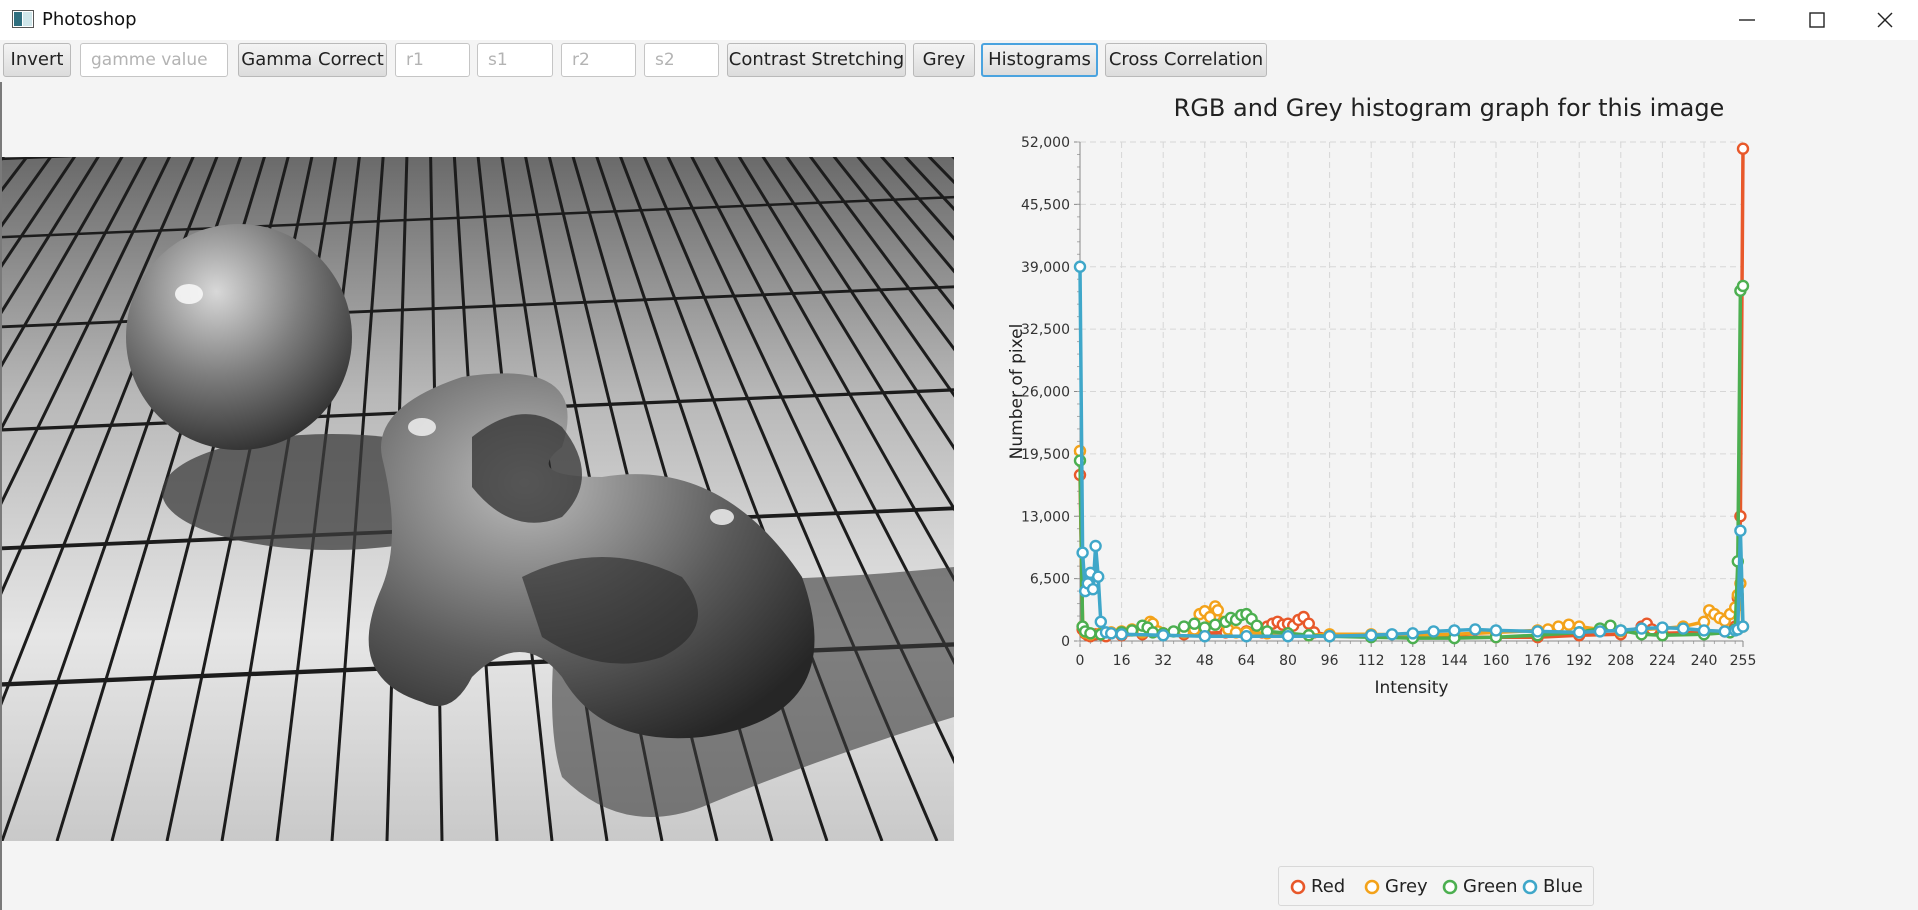 The height and width of the screenshot is (910, 1918). Describe the element at coordinates (1045, 393) in the screenshot. I see `y-tick-label: 26,000` at that location.